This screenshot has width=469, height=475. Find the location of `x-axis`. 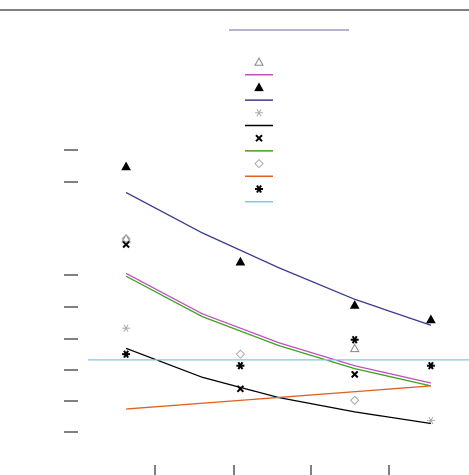

x-axis is located at coordinates (272, 470).